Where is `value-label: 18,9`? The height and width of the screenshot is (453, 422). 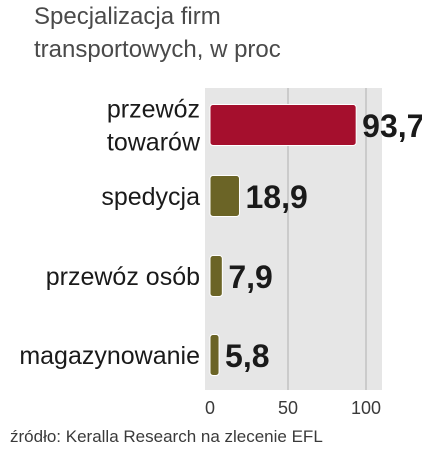
value-label: 18,9 is located at coordinates (276, 197).